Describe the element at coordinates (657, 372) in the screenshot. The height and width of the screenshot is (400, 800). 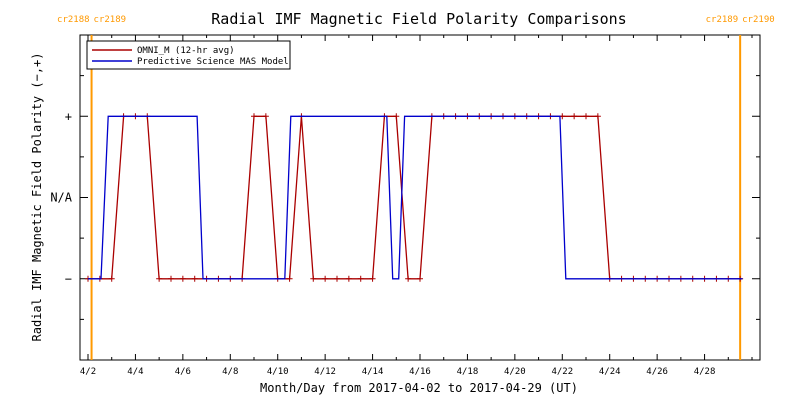
I see `x-tick-label: 4/26` at that location.